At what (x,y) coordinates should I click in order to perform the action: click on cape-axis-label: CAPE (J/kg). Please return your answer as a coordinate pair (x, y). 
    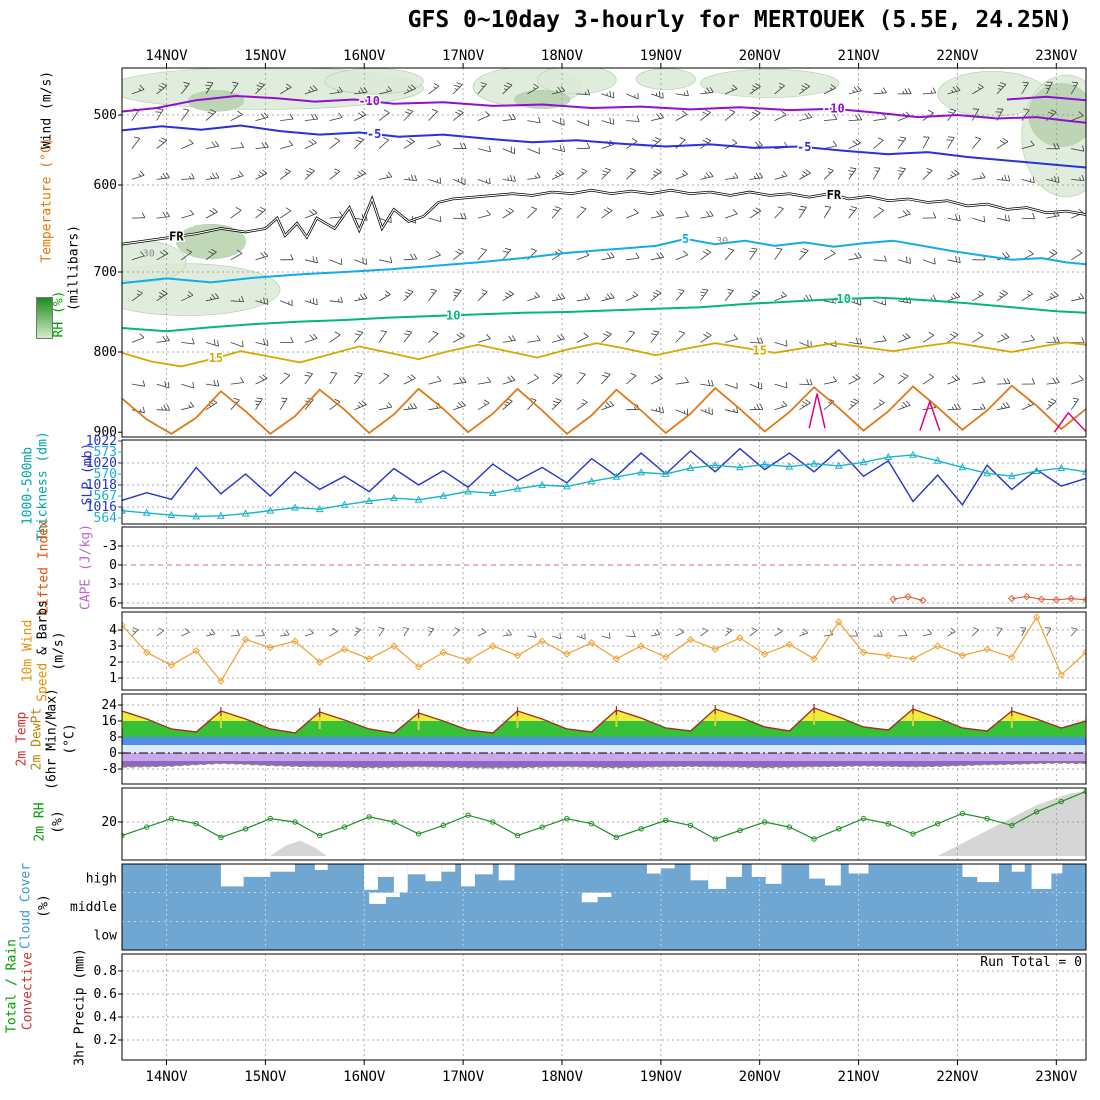
    Looking at the image, I should click on (86, 567).